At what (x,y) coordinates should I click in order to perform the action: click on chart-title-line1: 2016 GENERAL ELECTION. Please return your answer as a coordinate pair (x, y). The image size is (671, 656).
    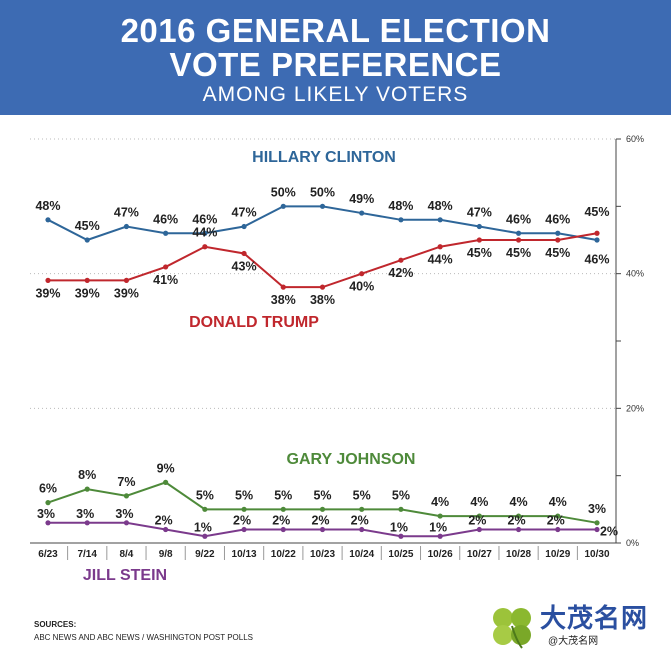
    Looking at the image, I should click on (335, 30).